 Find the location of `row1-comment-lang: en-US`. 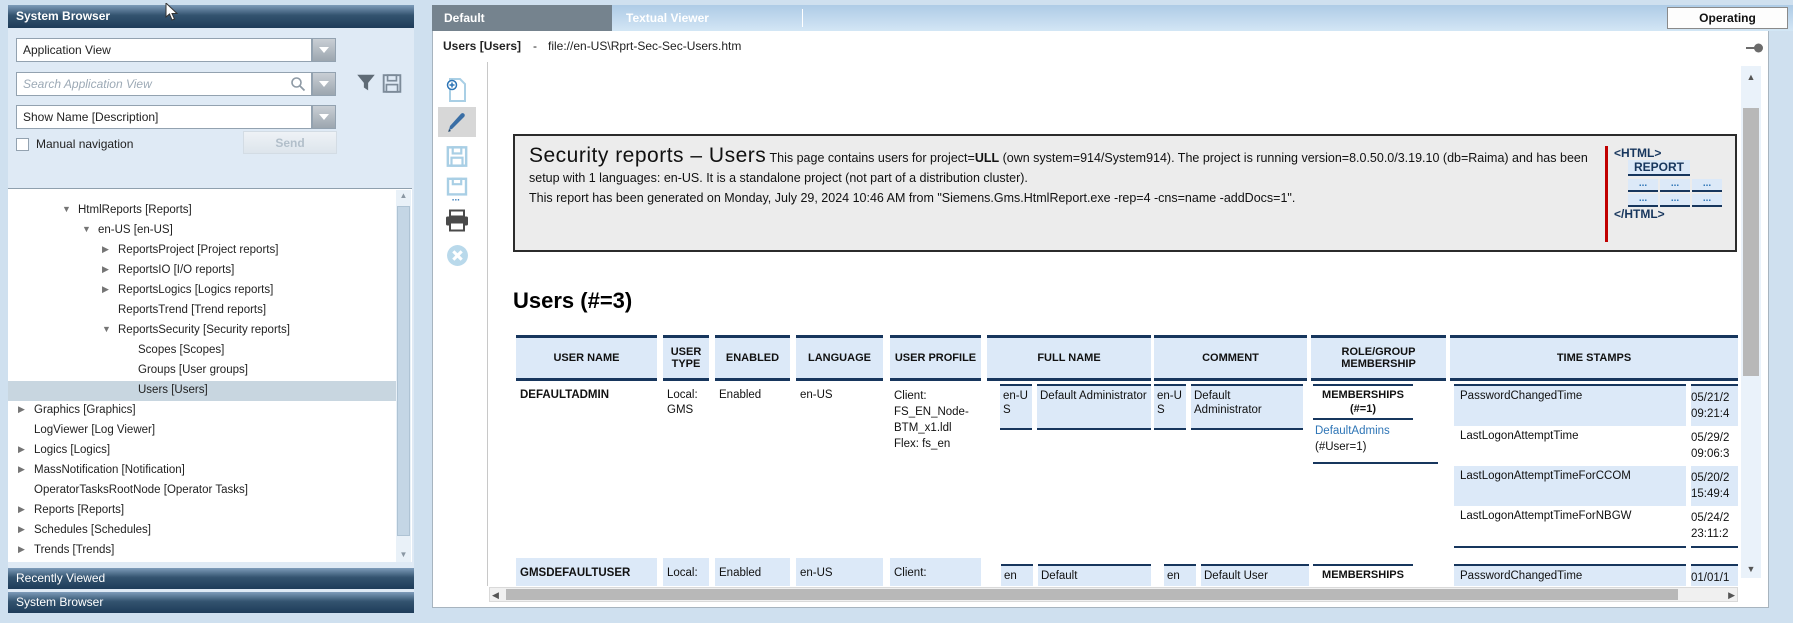

row1-comment-lang: en-US is located at coordinates (1170, 407).